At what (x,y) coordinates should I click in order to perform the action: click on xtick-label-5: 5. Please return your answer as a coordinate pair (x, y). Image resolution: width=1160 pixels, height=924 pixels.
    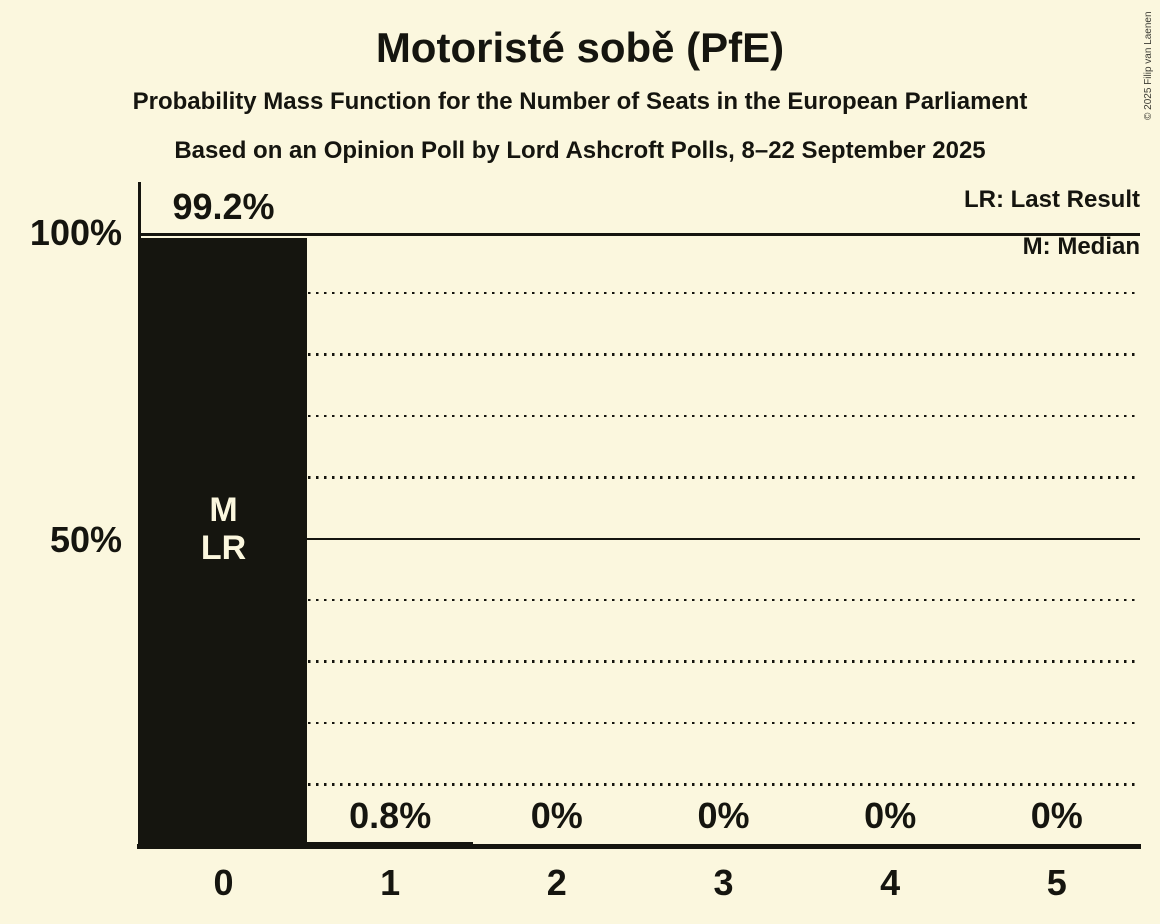
    Looking at the image, I should click on (1056, 882).